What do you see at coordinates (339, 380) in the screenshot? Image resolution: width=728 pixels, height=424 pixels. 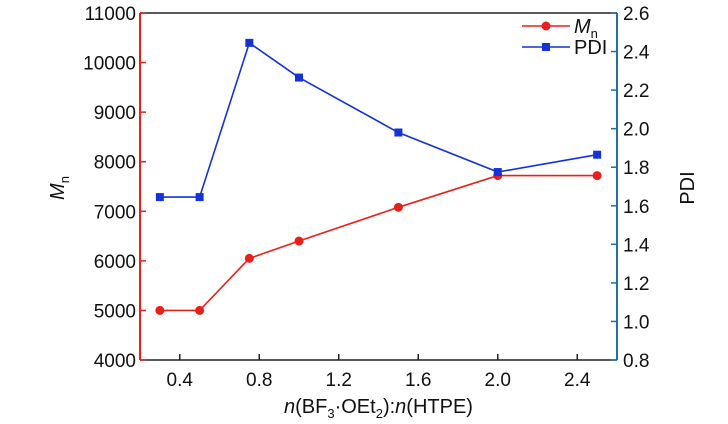 I see `x-tick-label: 1.2` at bounding box center [339, 380].